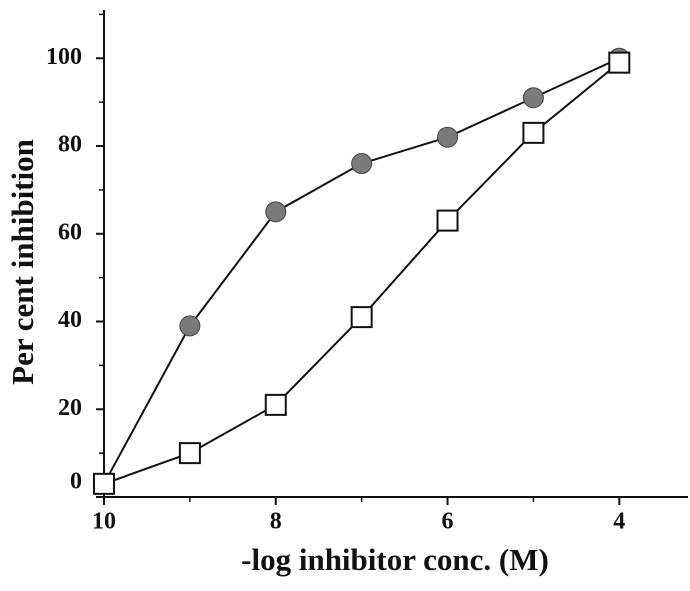  What do you see at coordinates (104, 522) in the screenshot?
I see `x-tick-label: 10` at bounding box center [104, 522].